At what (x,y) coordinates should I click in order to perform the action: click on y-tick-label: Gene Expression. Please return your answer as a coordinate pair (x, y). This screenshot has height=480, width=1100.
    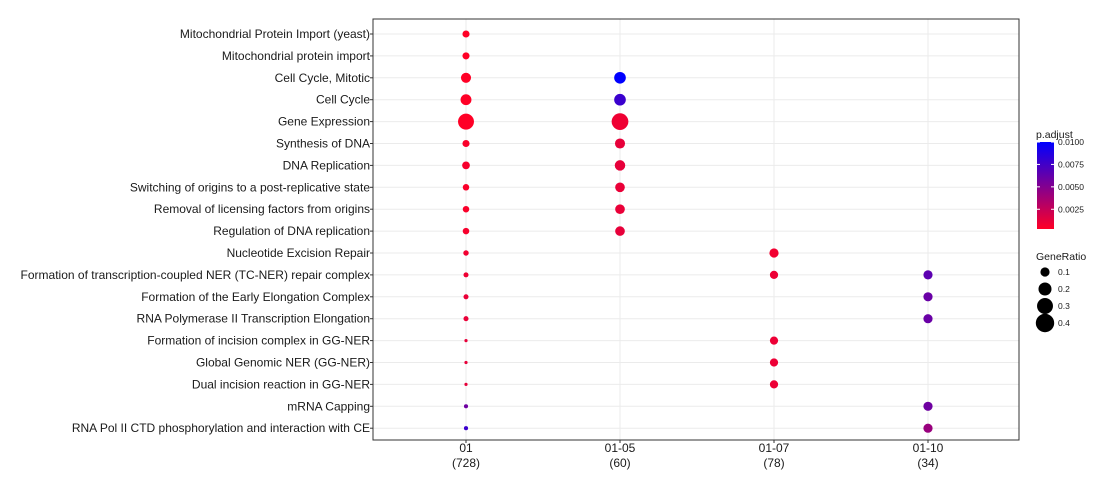
    Looking at the image, I should click on (324, 122).